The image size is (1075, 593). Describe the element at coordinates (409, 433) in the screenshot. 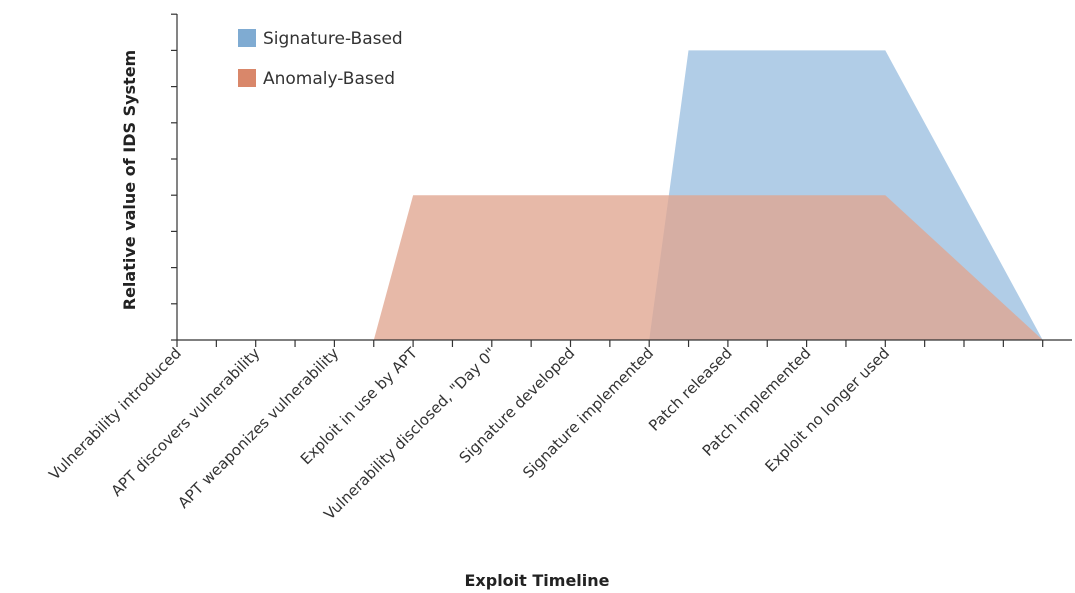

I see `x-tick-label: Vulnerability disclosed, "Day 0"` at that location.